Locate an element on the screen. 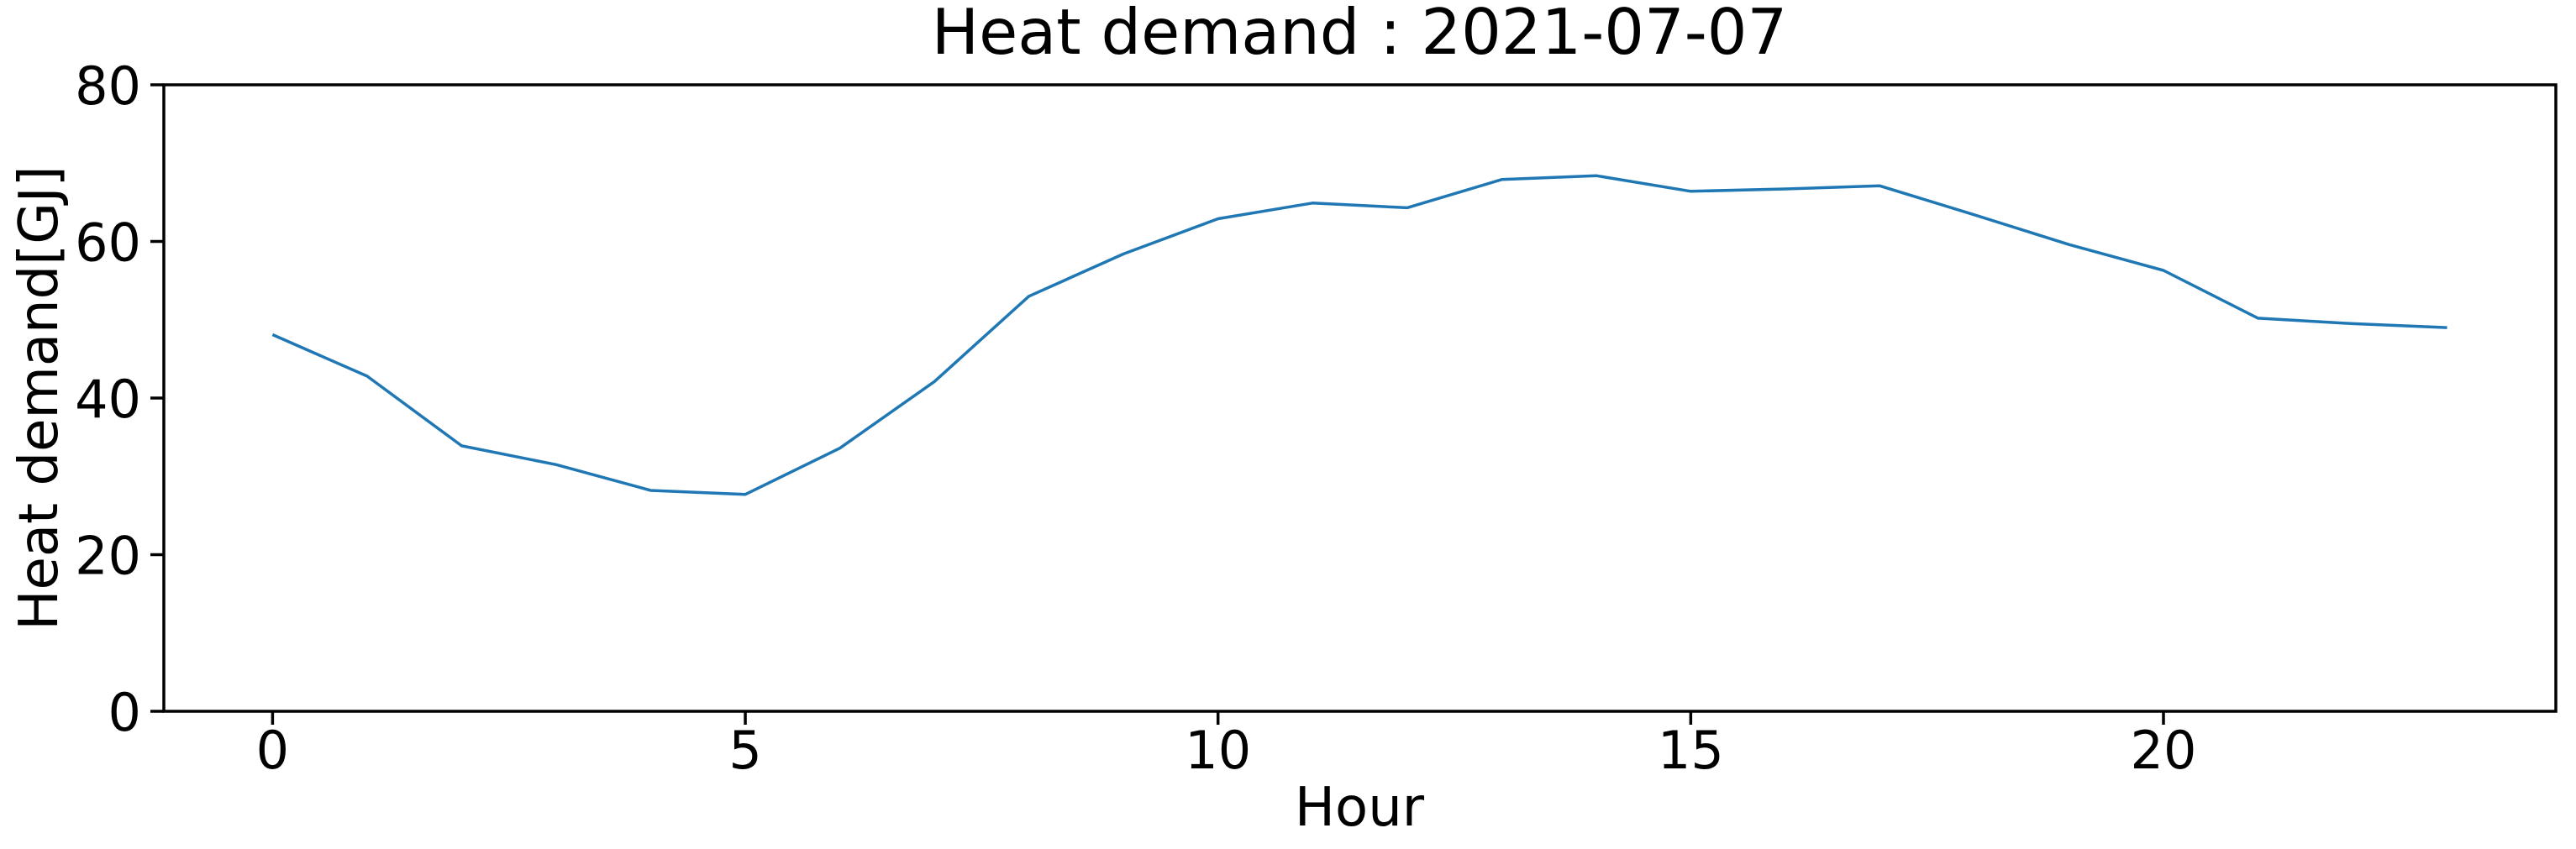 The width and height of the screenshot is (2576, 849). y-tick-label: 20 is located at coordinates (108, 556).